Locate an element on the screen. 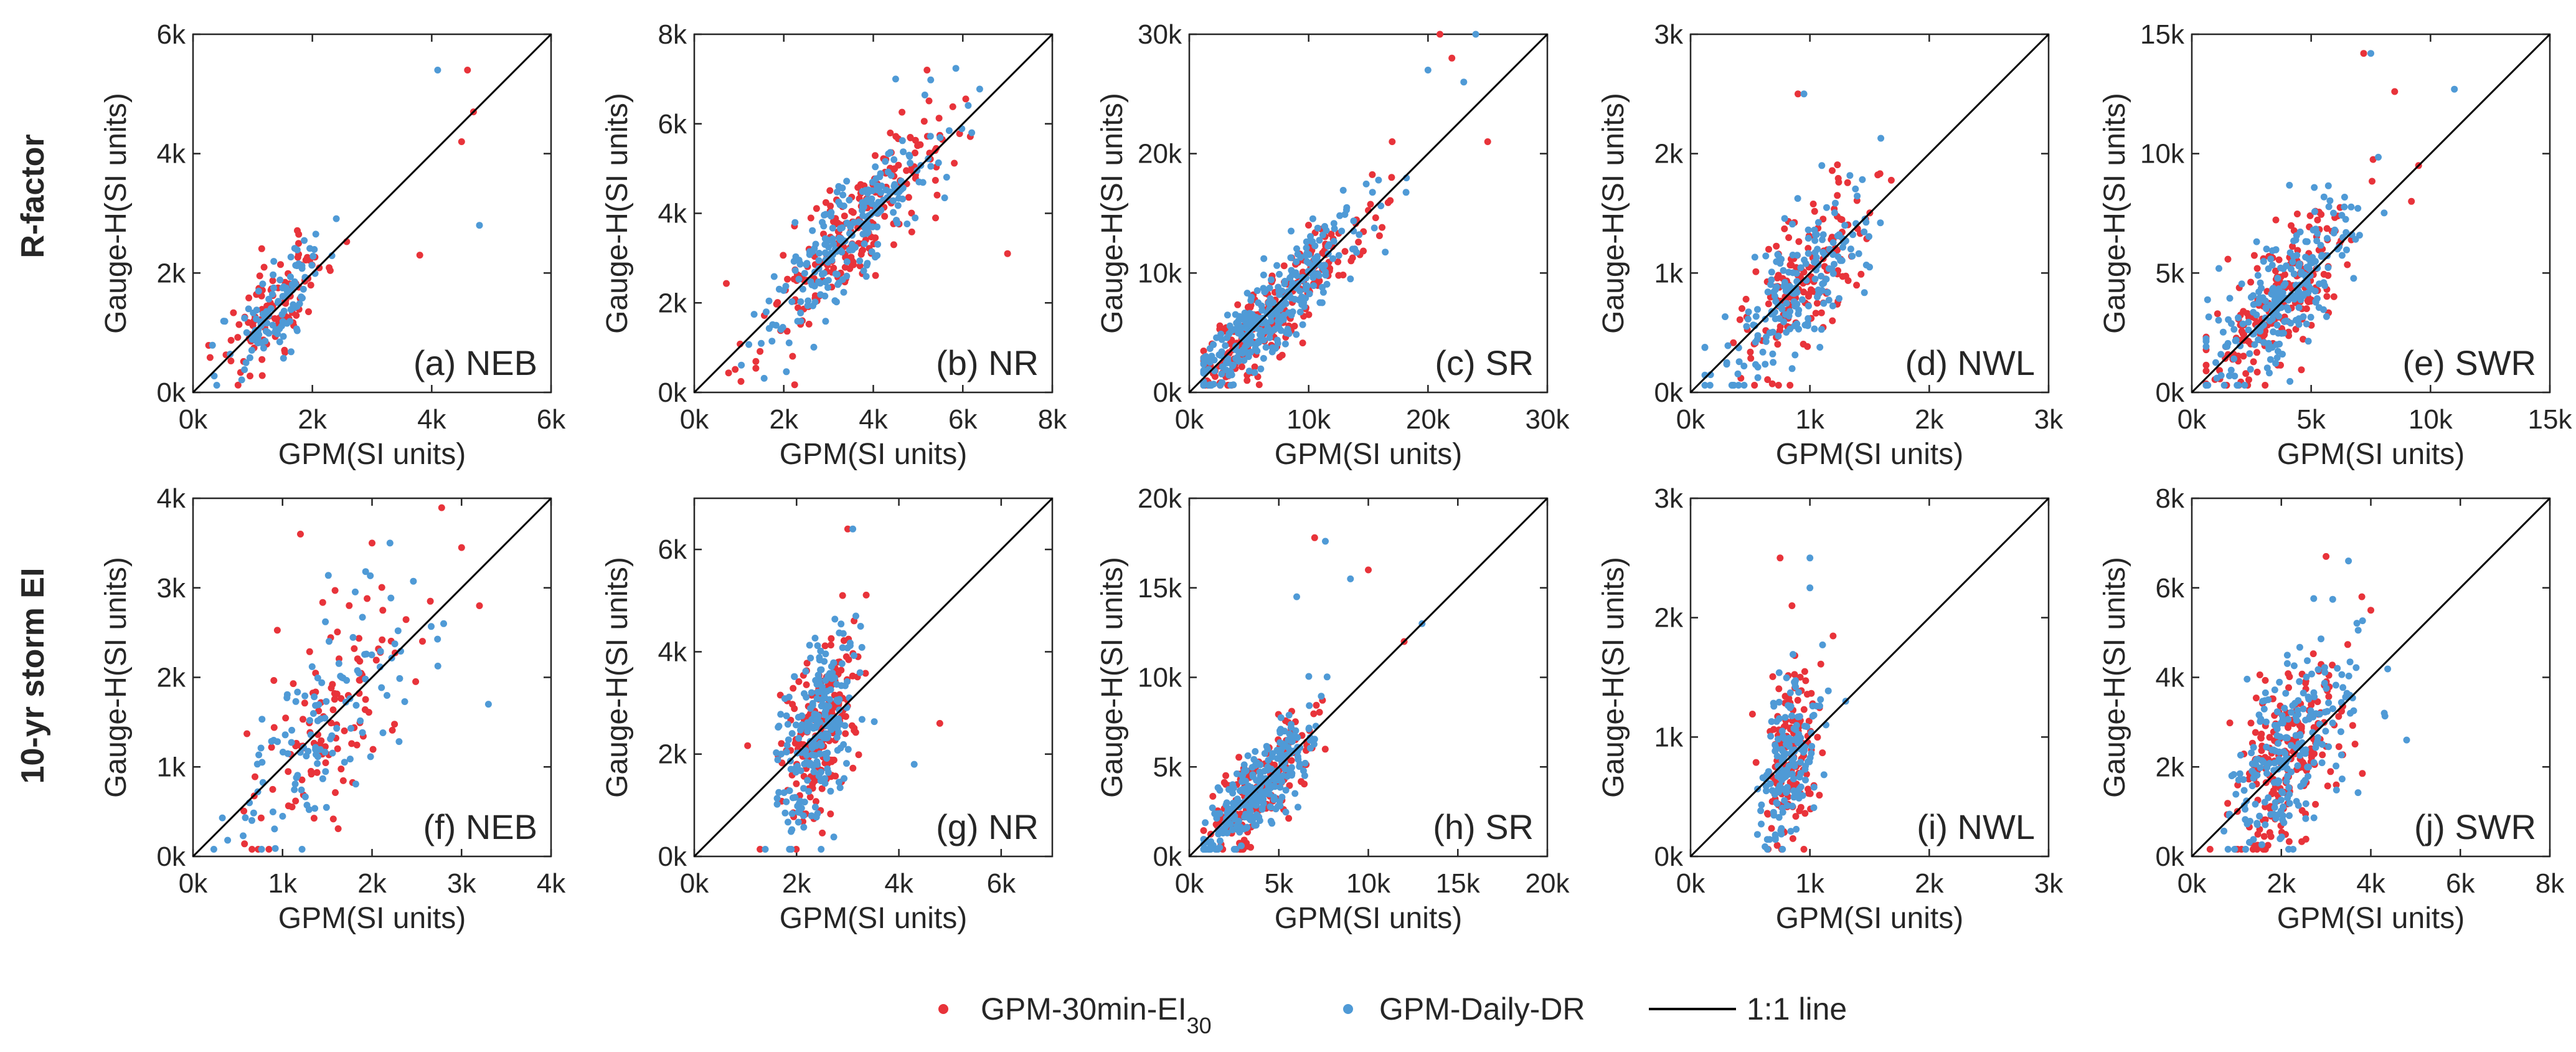 The image size is (2576, 1052). x-tick-label: 0k is located at coordinates (2192, 420).